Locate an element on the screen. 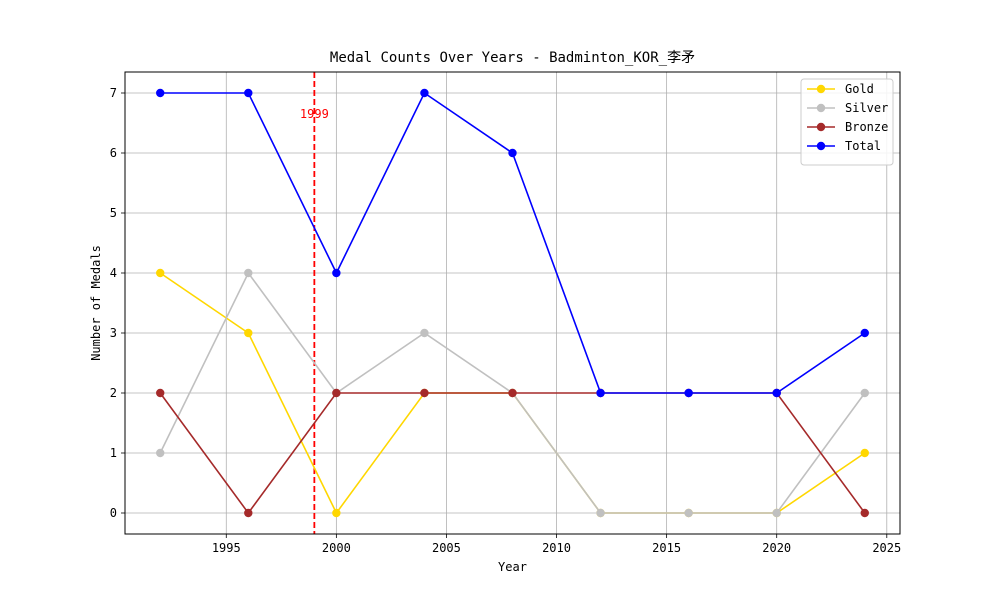 Image resolution: width=1000 pixels, height=600 pixels. x-tick-label: 2025 is located at coordinates (886, 548).